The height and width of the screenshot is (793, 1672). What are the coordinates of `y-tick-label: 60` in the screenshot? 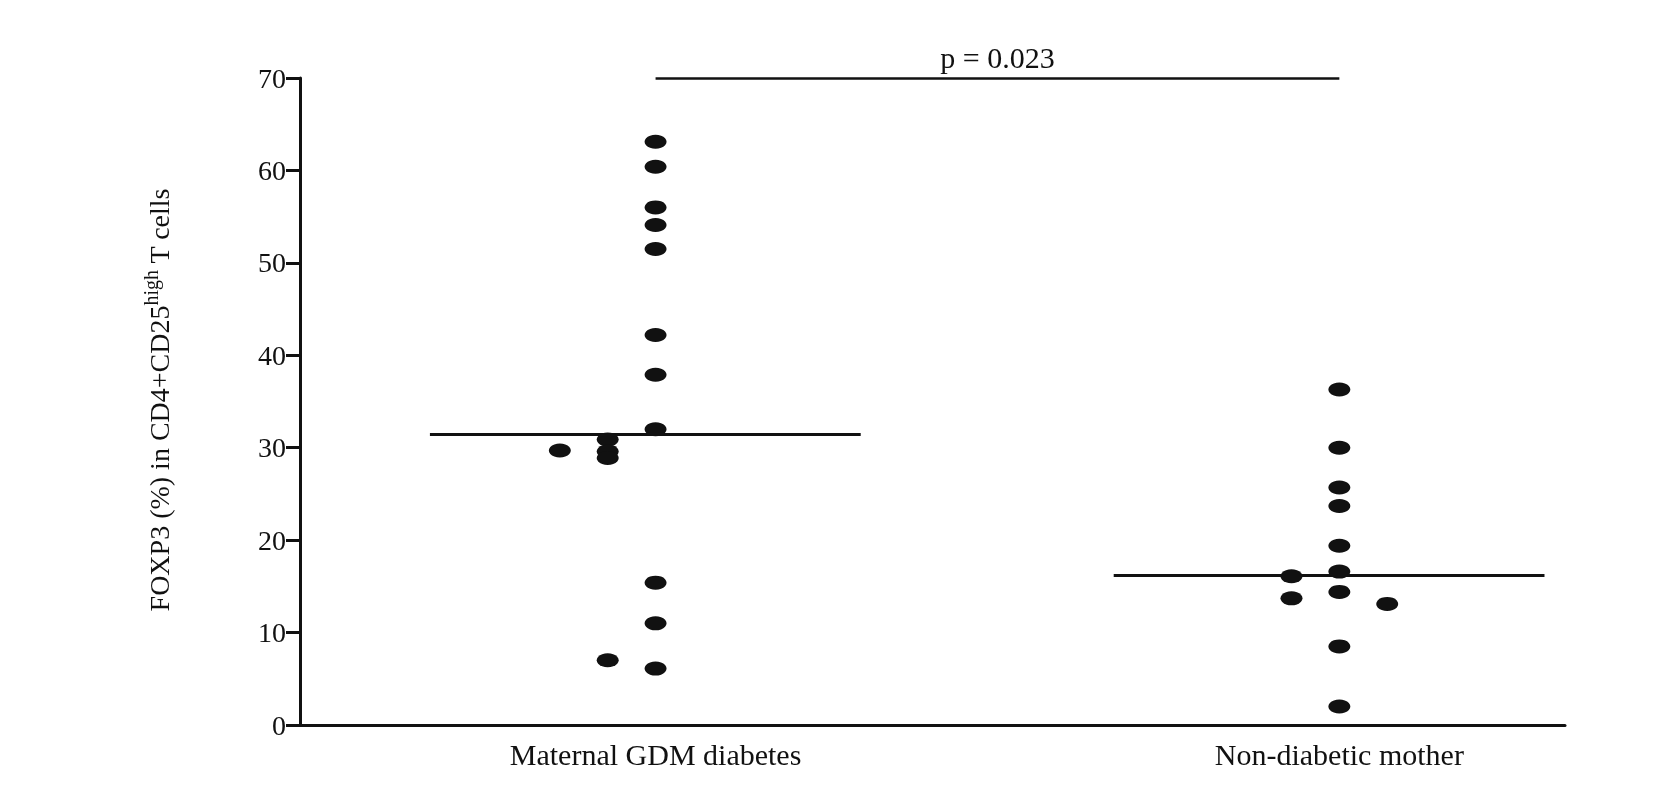 It's located at (272, 170).